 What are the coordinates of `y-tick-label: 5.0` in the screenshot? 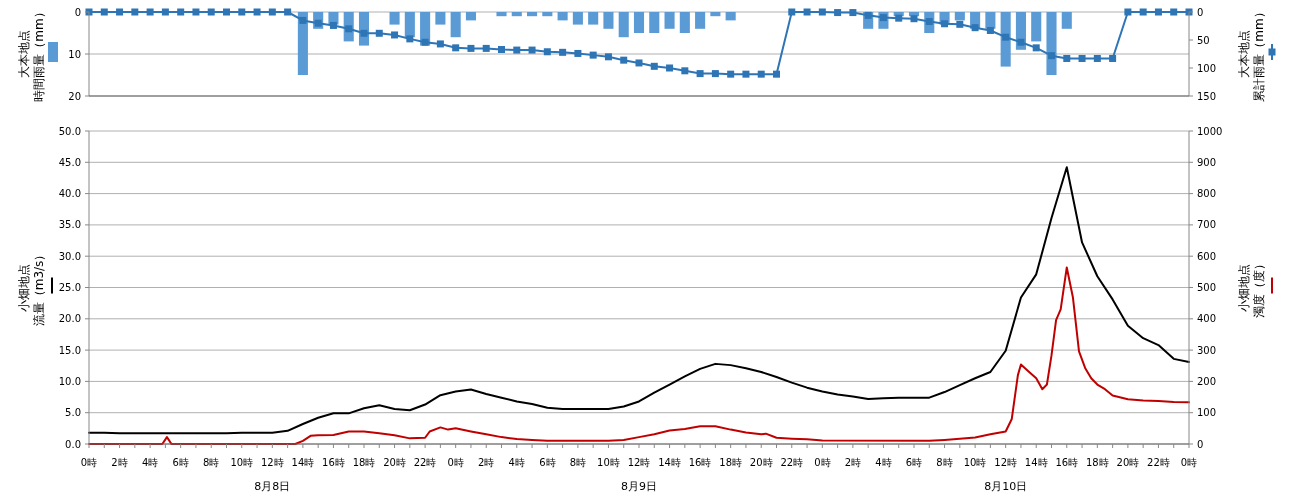 It's located at (73, 413).